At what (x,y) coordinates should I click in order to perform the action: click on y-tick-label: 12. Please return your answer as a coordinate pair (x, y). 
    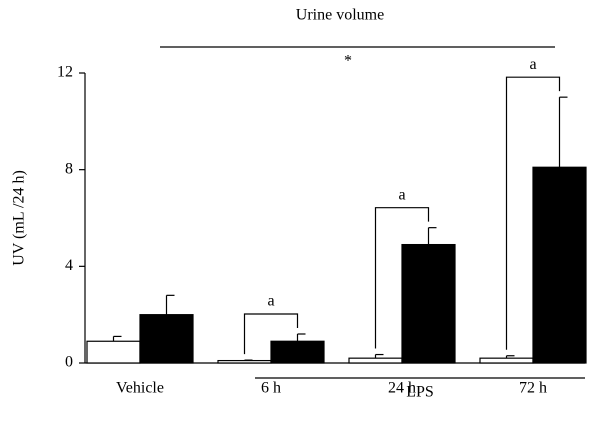
    Looking at the image, I should click on (65, 72).